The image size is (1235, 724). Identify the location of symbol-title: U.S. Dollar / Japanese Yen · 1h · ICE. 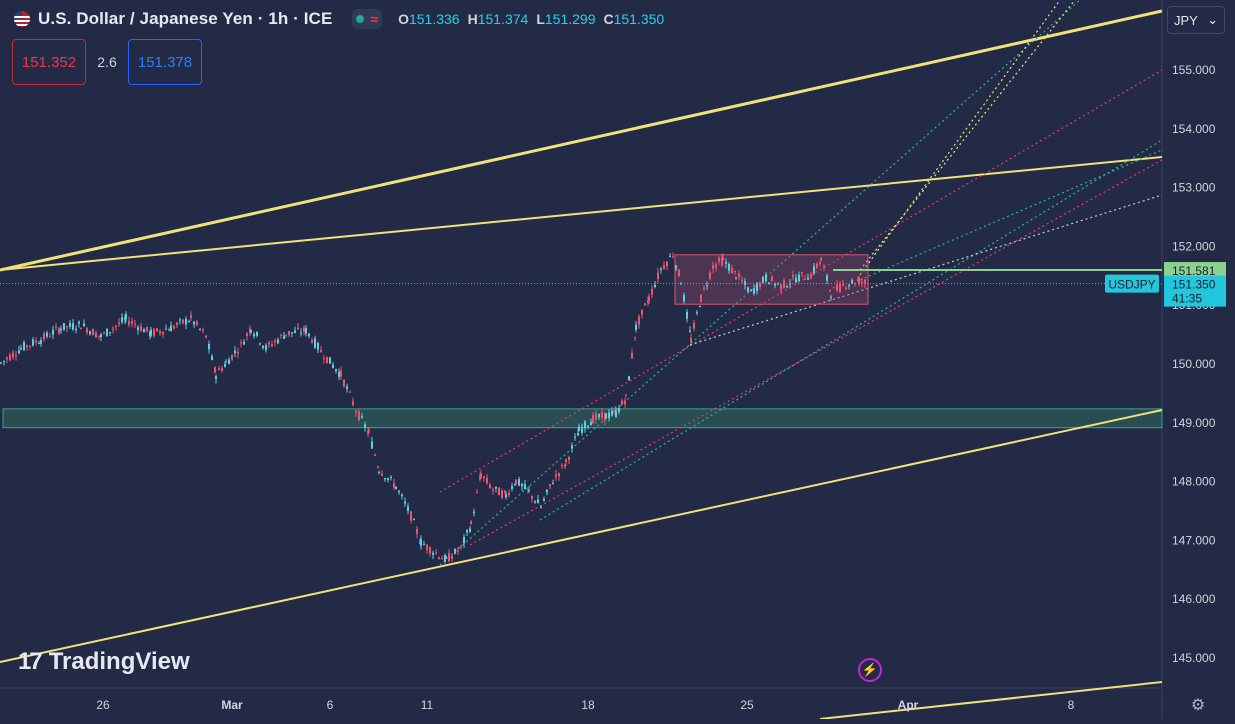
(185, 18).